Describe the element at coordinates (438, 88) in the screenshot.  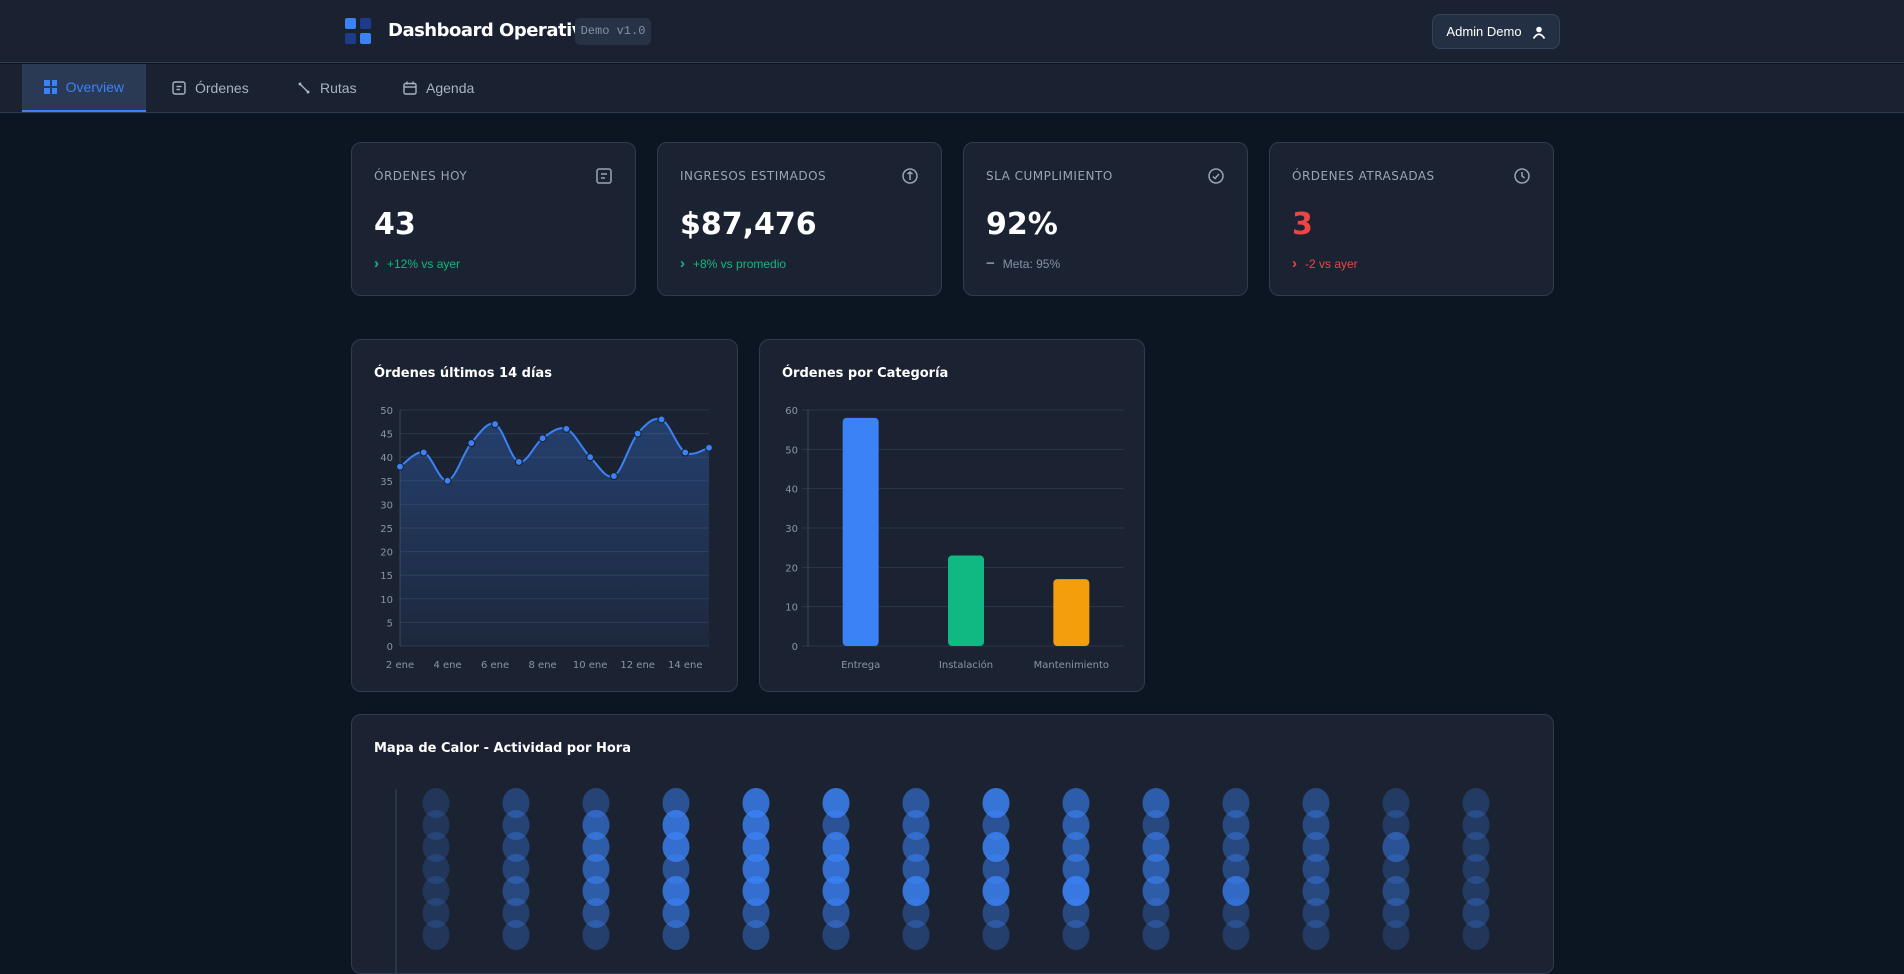
I see `tab-agenda: Agenda` at that location.